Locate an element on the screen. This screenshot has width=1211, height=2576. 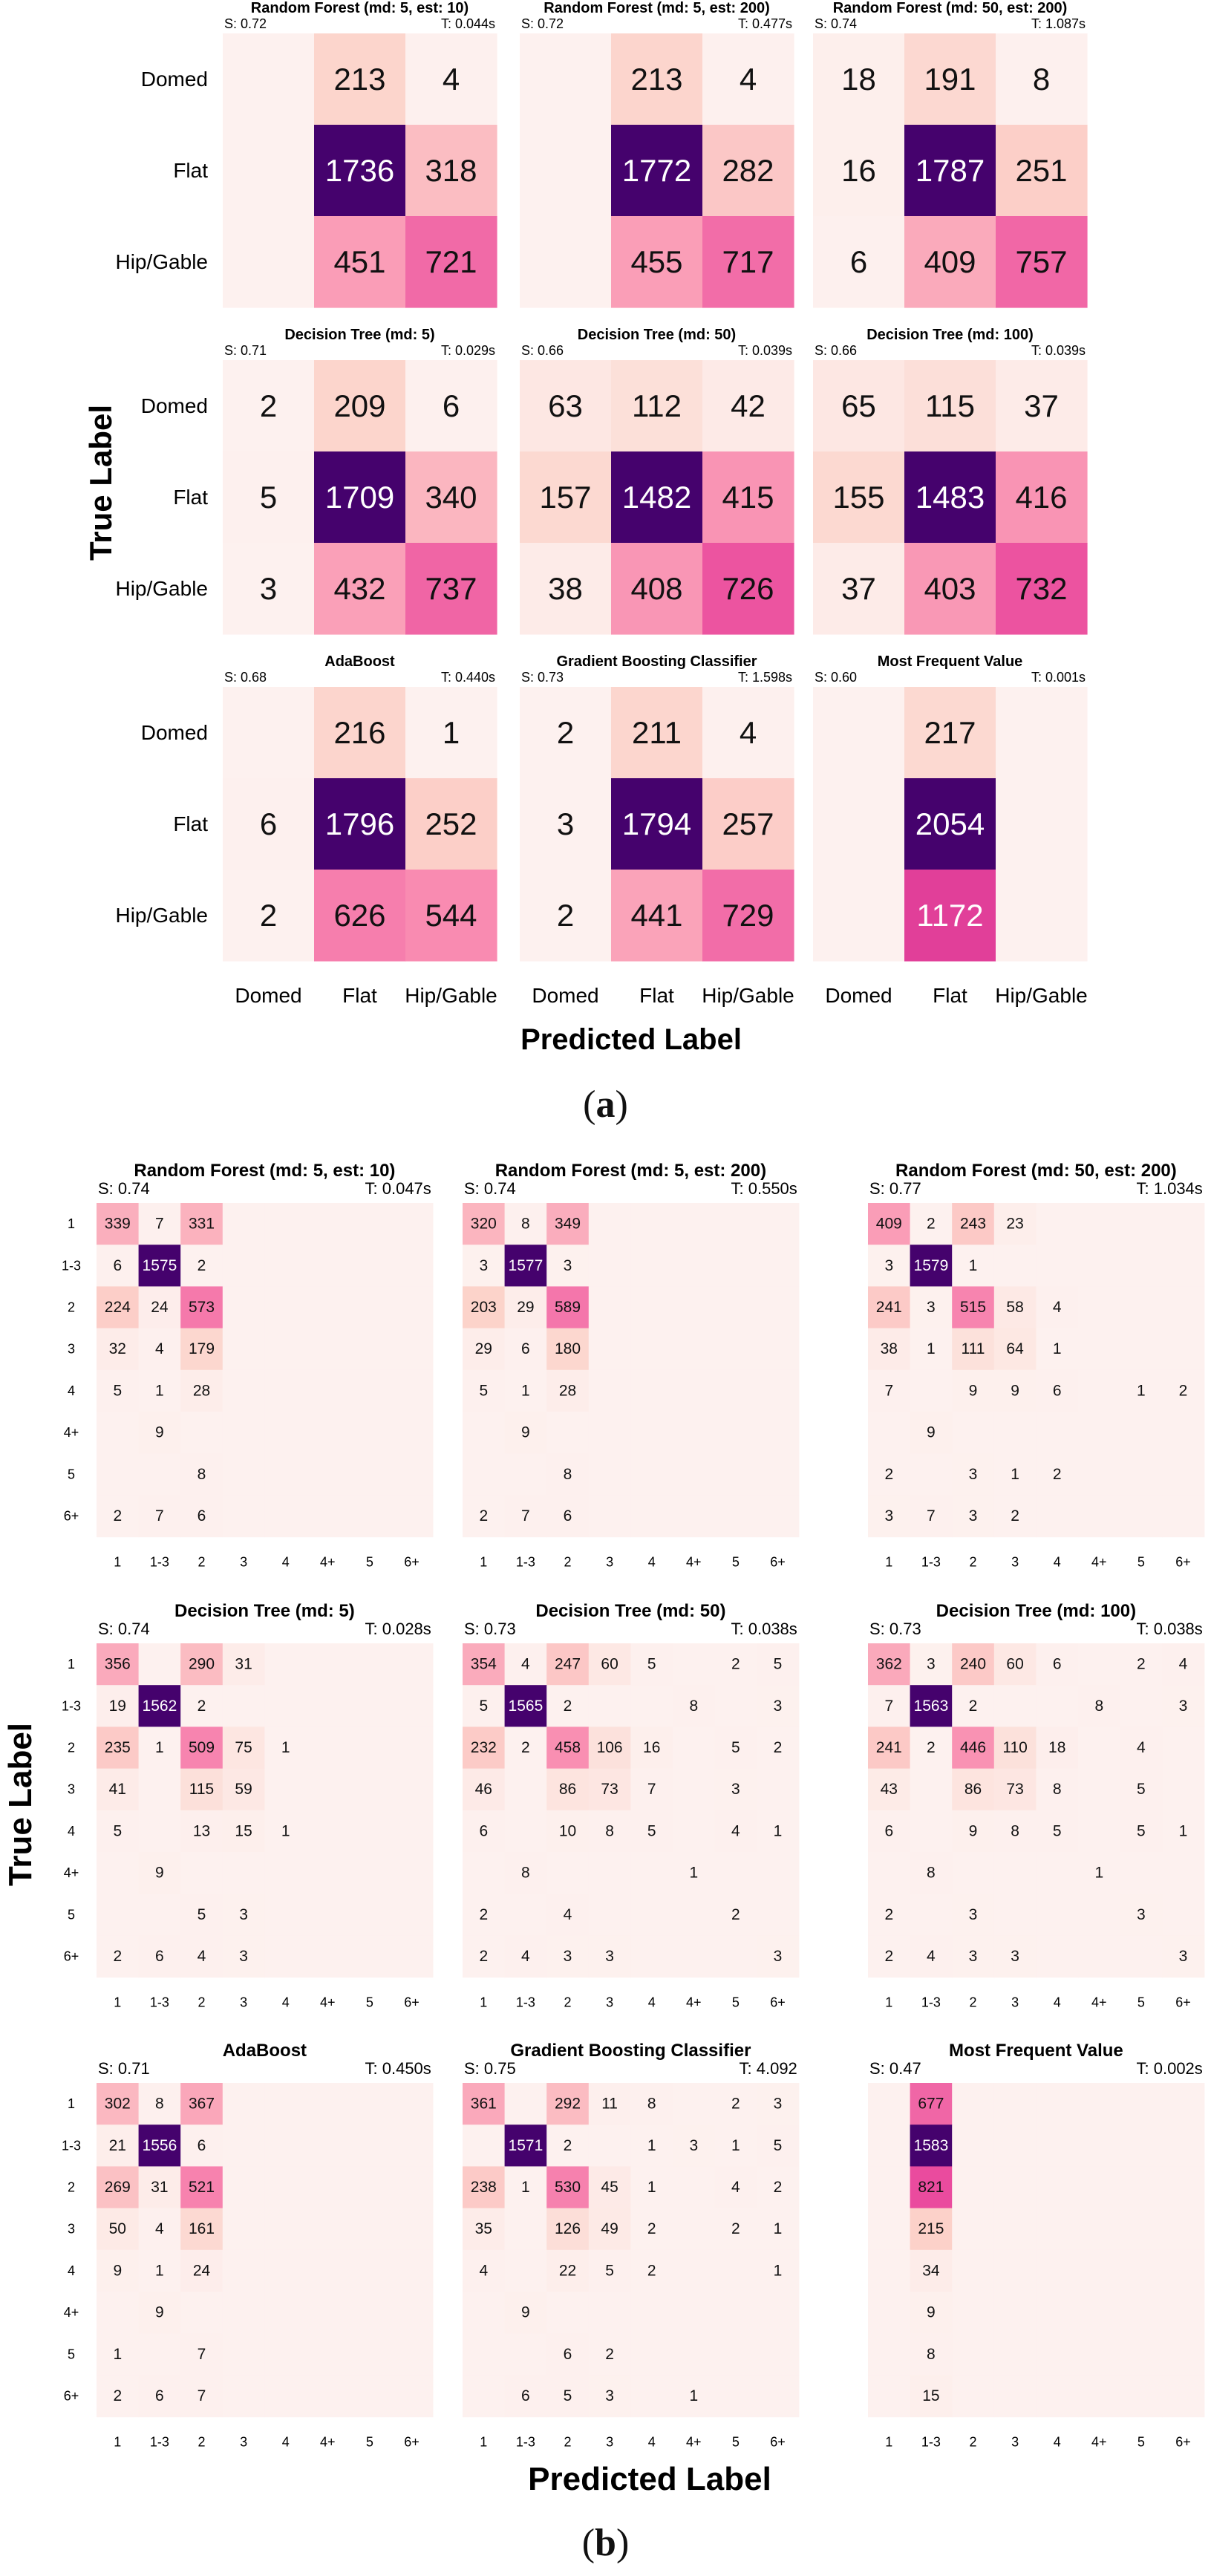
b-cell-value: 38 is located at coordinates (889, 1348).